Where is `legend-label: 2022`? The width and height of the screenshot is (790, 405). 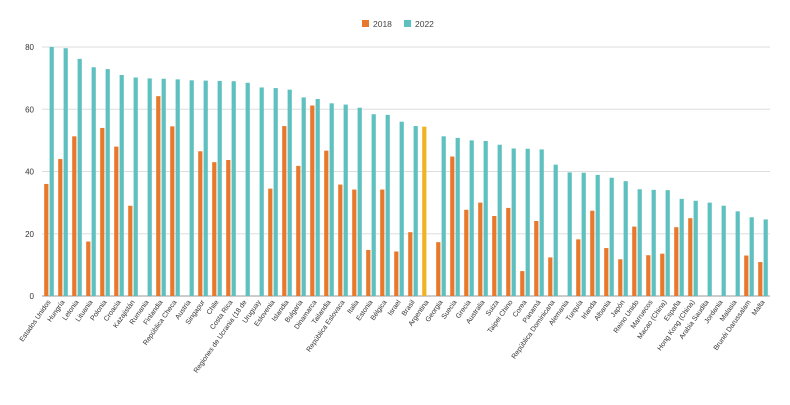
legend-label: 2022 is located at coordinates (424, 24).